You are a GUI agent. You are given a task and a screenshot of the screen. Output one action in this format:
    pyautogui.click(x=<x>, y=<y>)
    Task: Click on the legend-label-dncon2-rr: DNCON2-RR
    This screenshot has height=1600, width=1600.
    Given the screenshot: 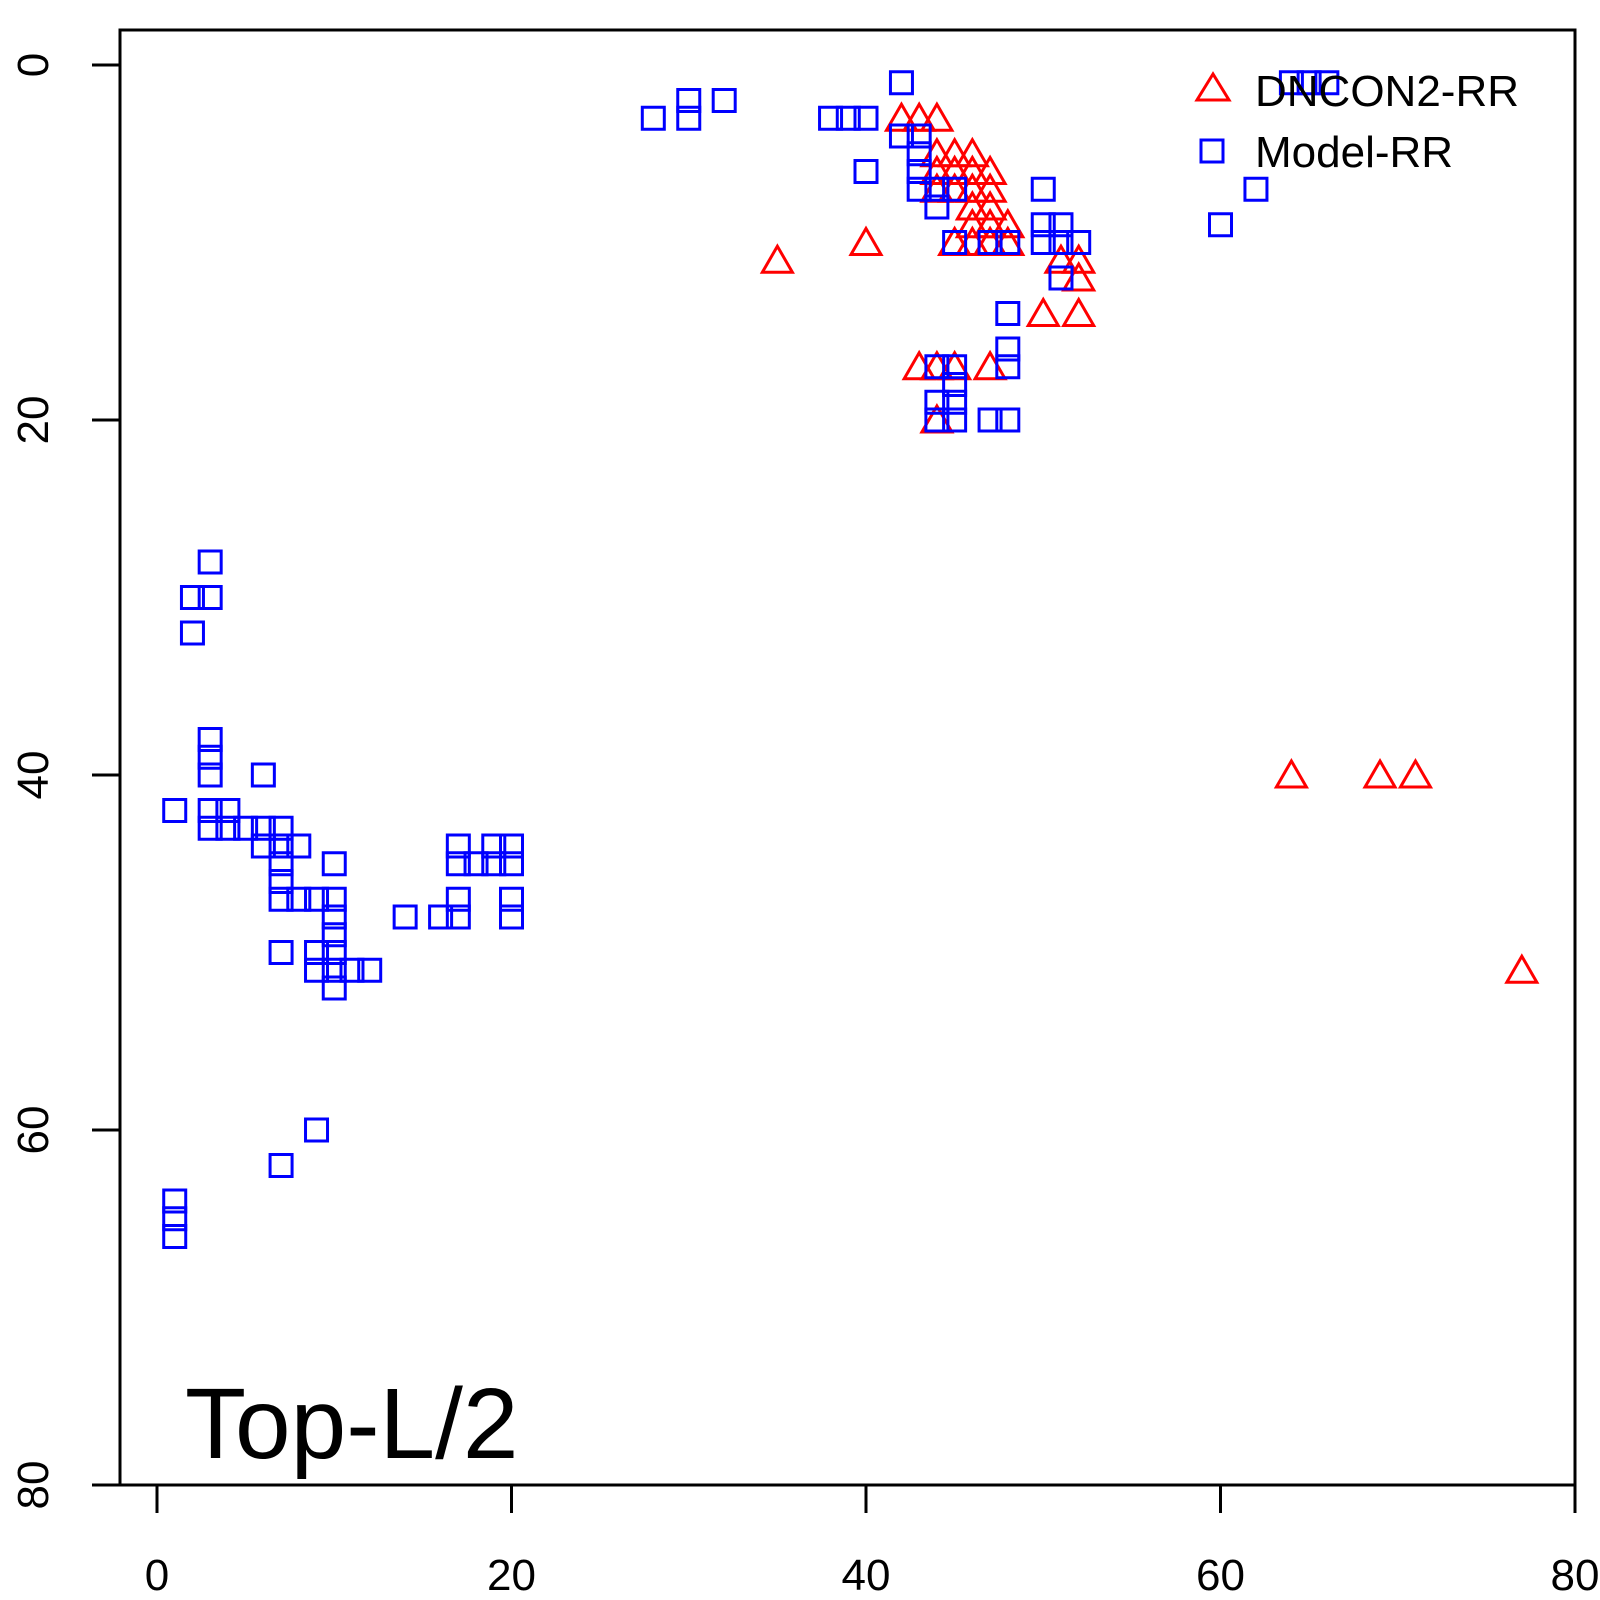 What is the action you would take?
    pyautogui.click(x=1387, y=91)
    